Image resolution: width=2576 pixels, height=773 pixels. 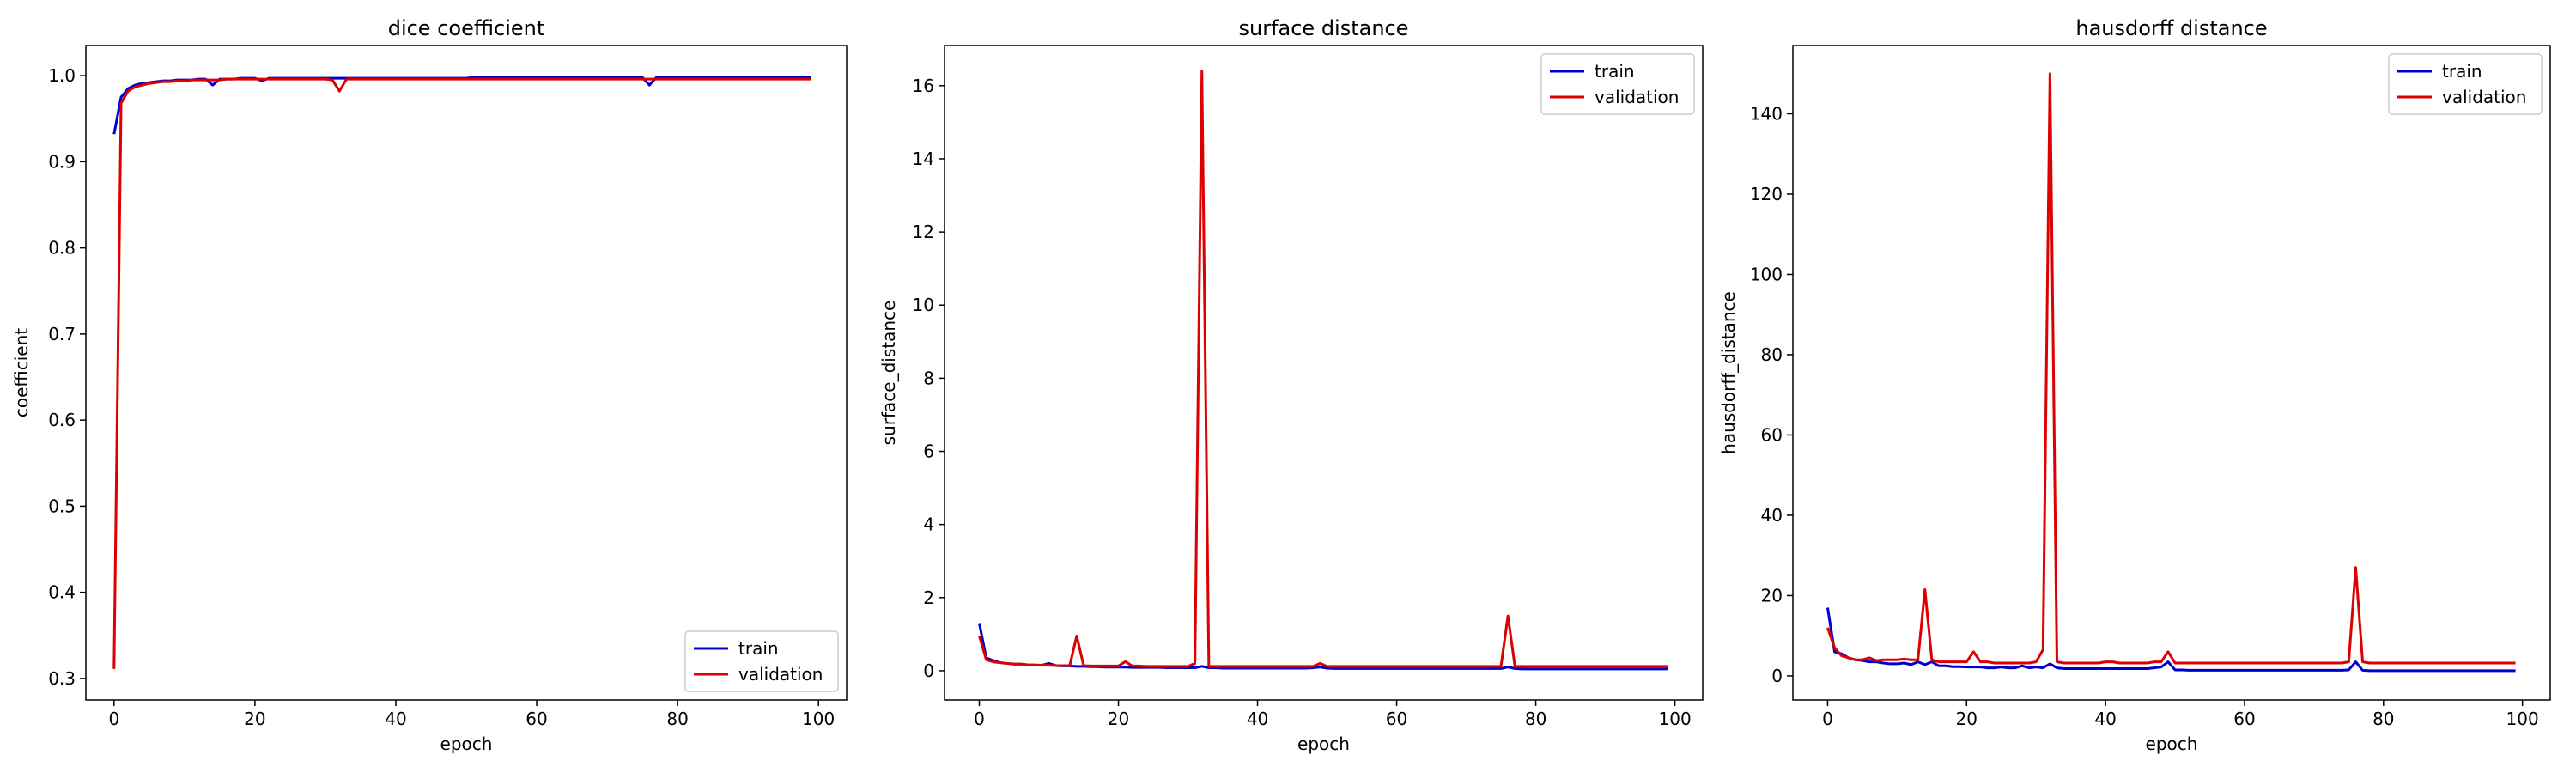 I want to click on y-tick-label: 0.8, so click(x=62, y=249).